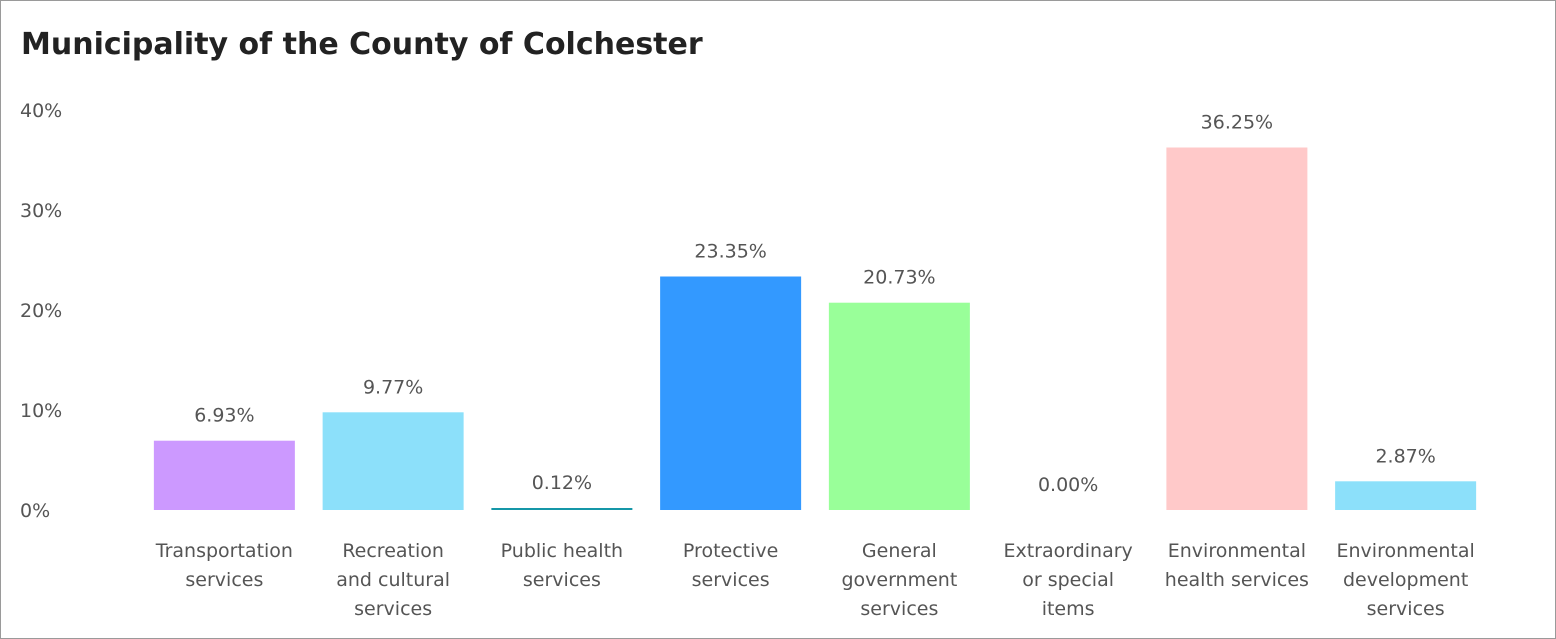 The height and width of the screenshot is (639, 1556). I want to click on x-tick-label-line: and cultural, so click(393, 580).